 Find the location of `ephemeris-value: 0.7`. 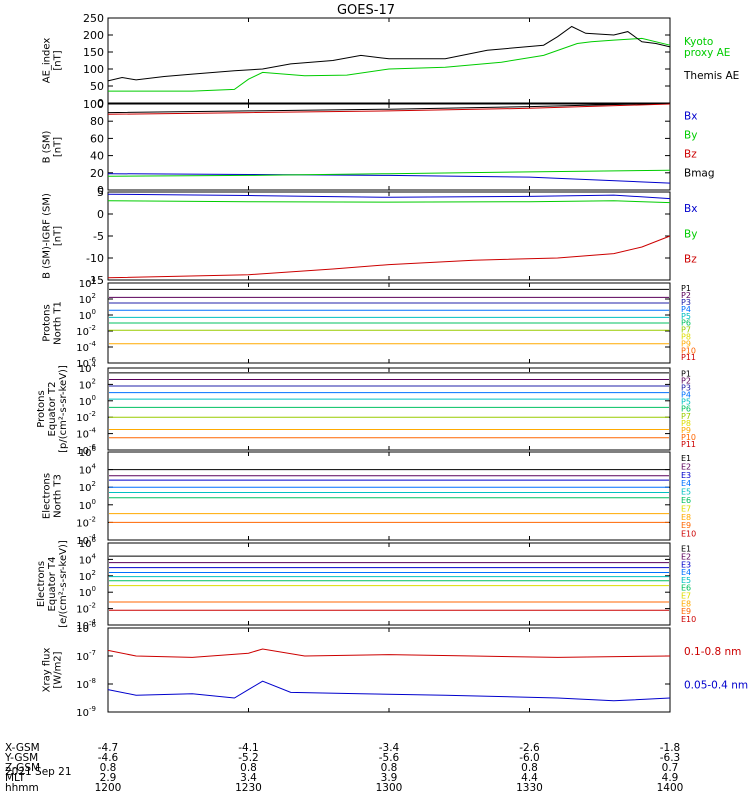

ephemeris-value: 0.7 is located at coordinates (670, 768).